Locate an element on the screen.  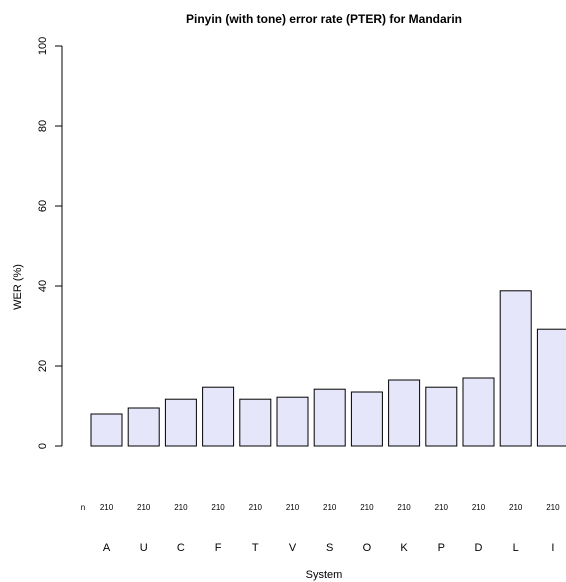
bar-U is located at coordinates (143, 427).